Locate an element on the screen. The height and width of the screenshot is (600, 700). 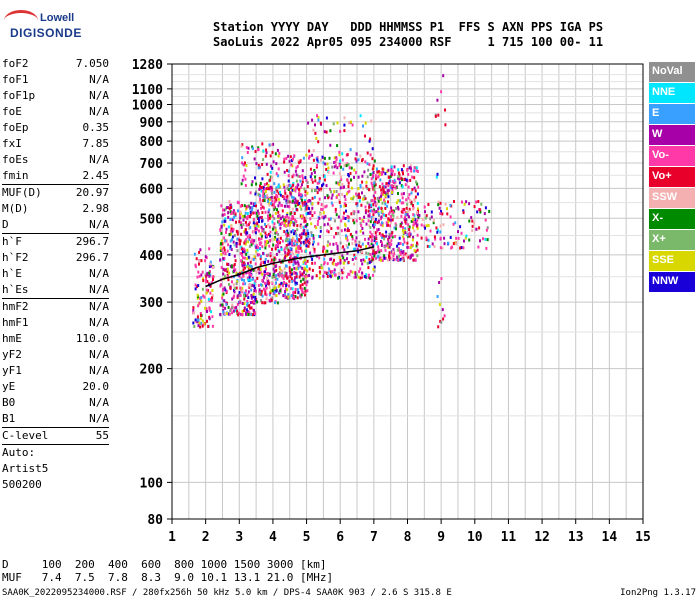
y-tick-label: 100 is located at coordinates (152, 483).